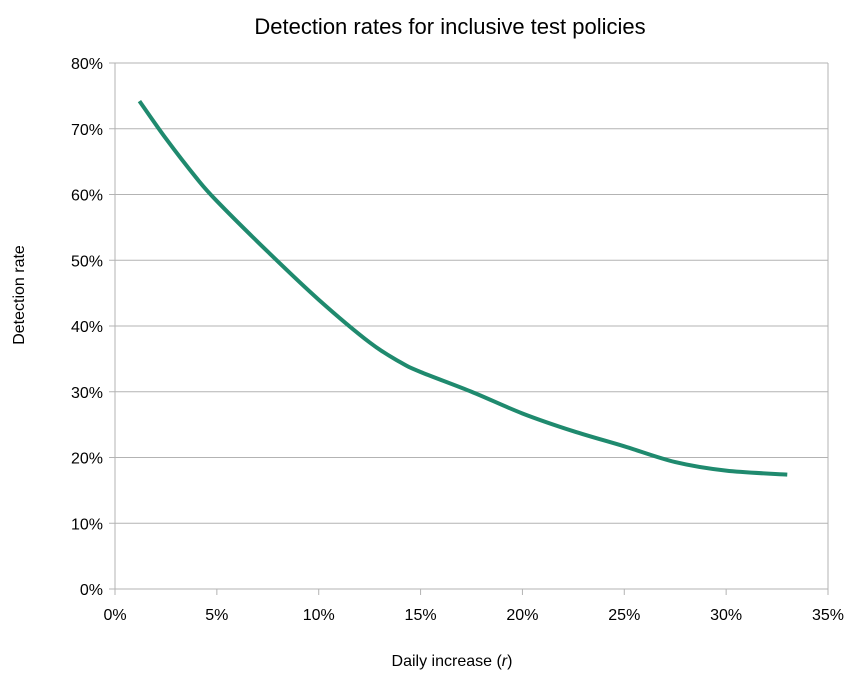 The width and height of the screenshot is (849, 675). I want to click on y-tick-label: 20%, so click(87, 459).